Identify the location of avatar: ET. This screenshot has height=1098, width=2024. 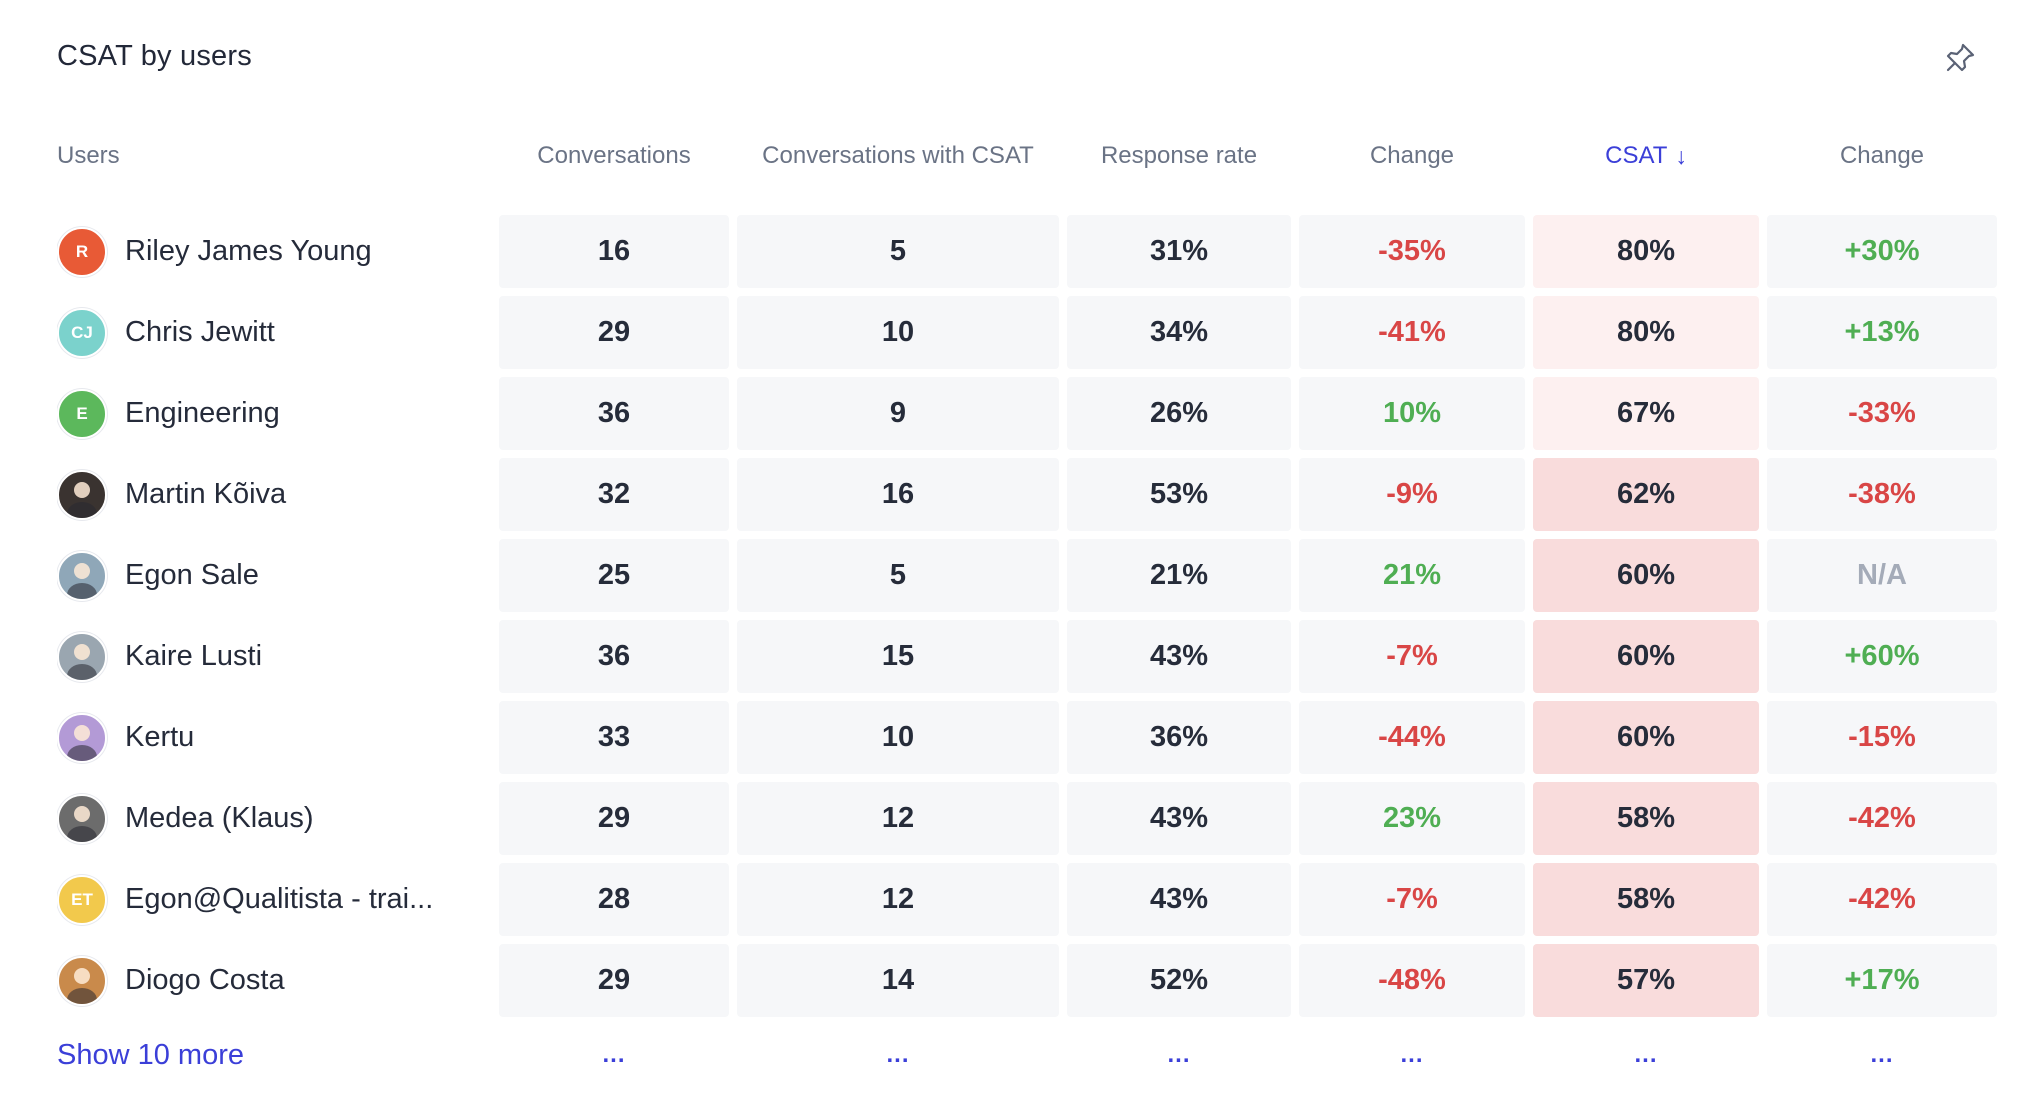
(82, 899).